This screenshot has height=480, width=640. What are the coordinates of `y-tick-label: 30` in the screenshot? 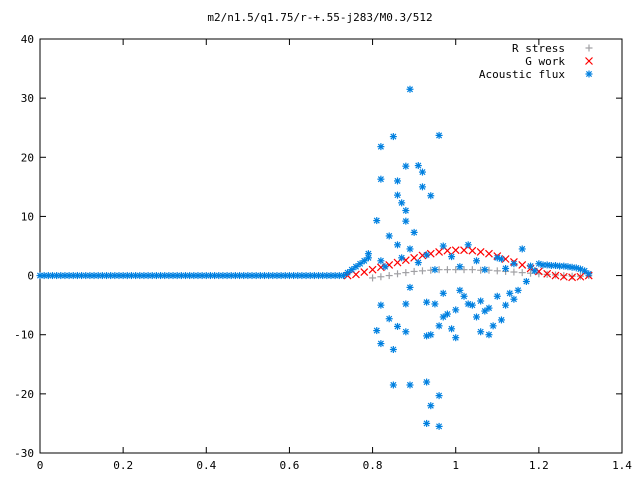 It's located at (27, 98).